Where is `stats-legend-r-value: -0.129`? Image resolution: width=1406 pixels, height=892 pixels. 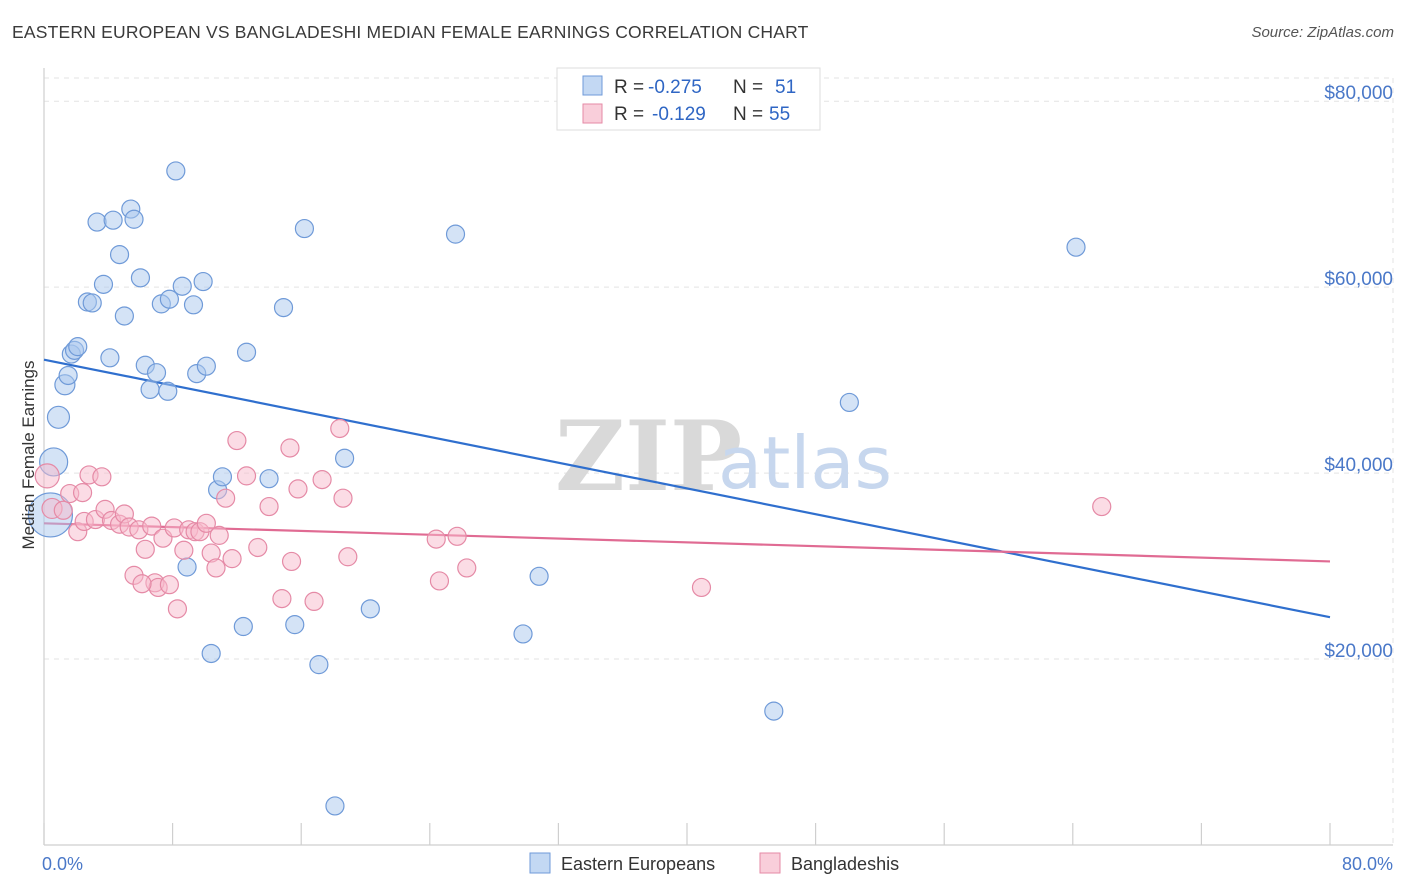
stats-legend-r-value: -0.129 is located at coordinates (679, 114).